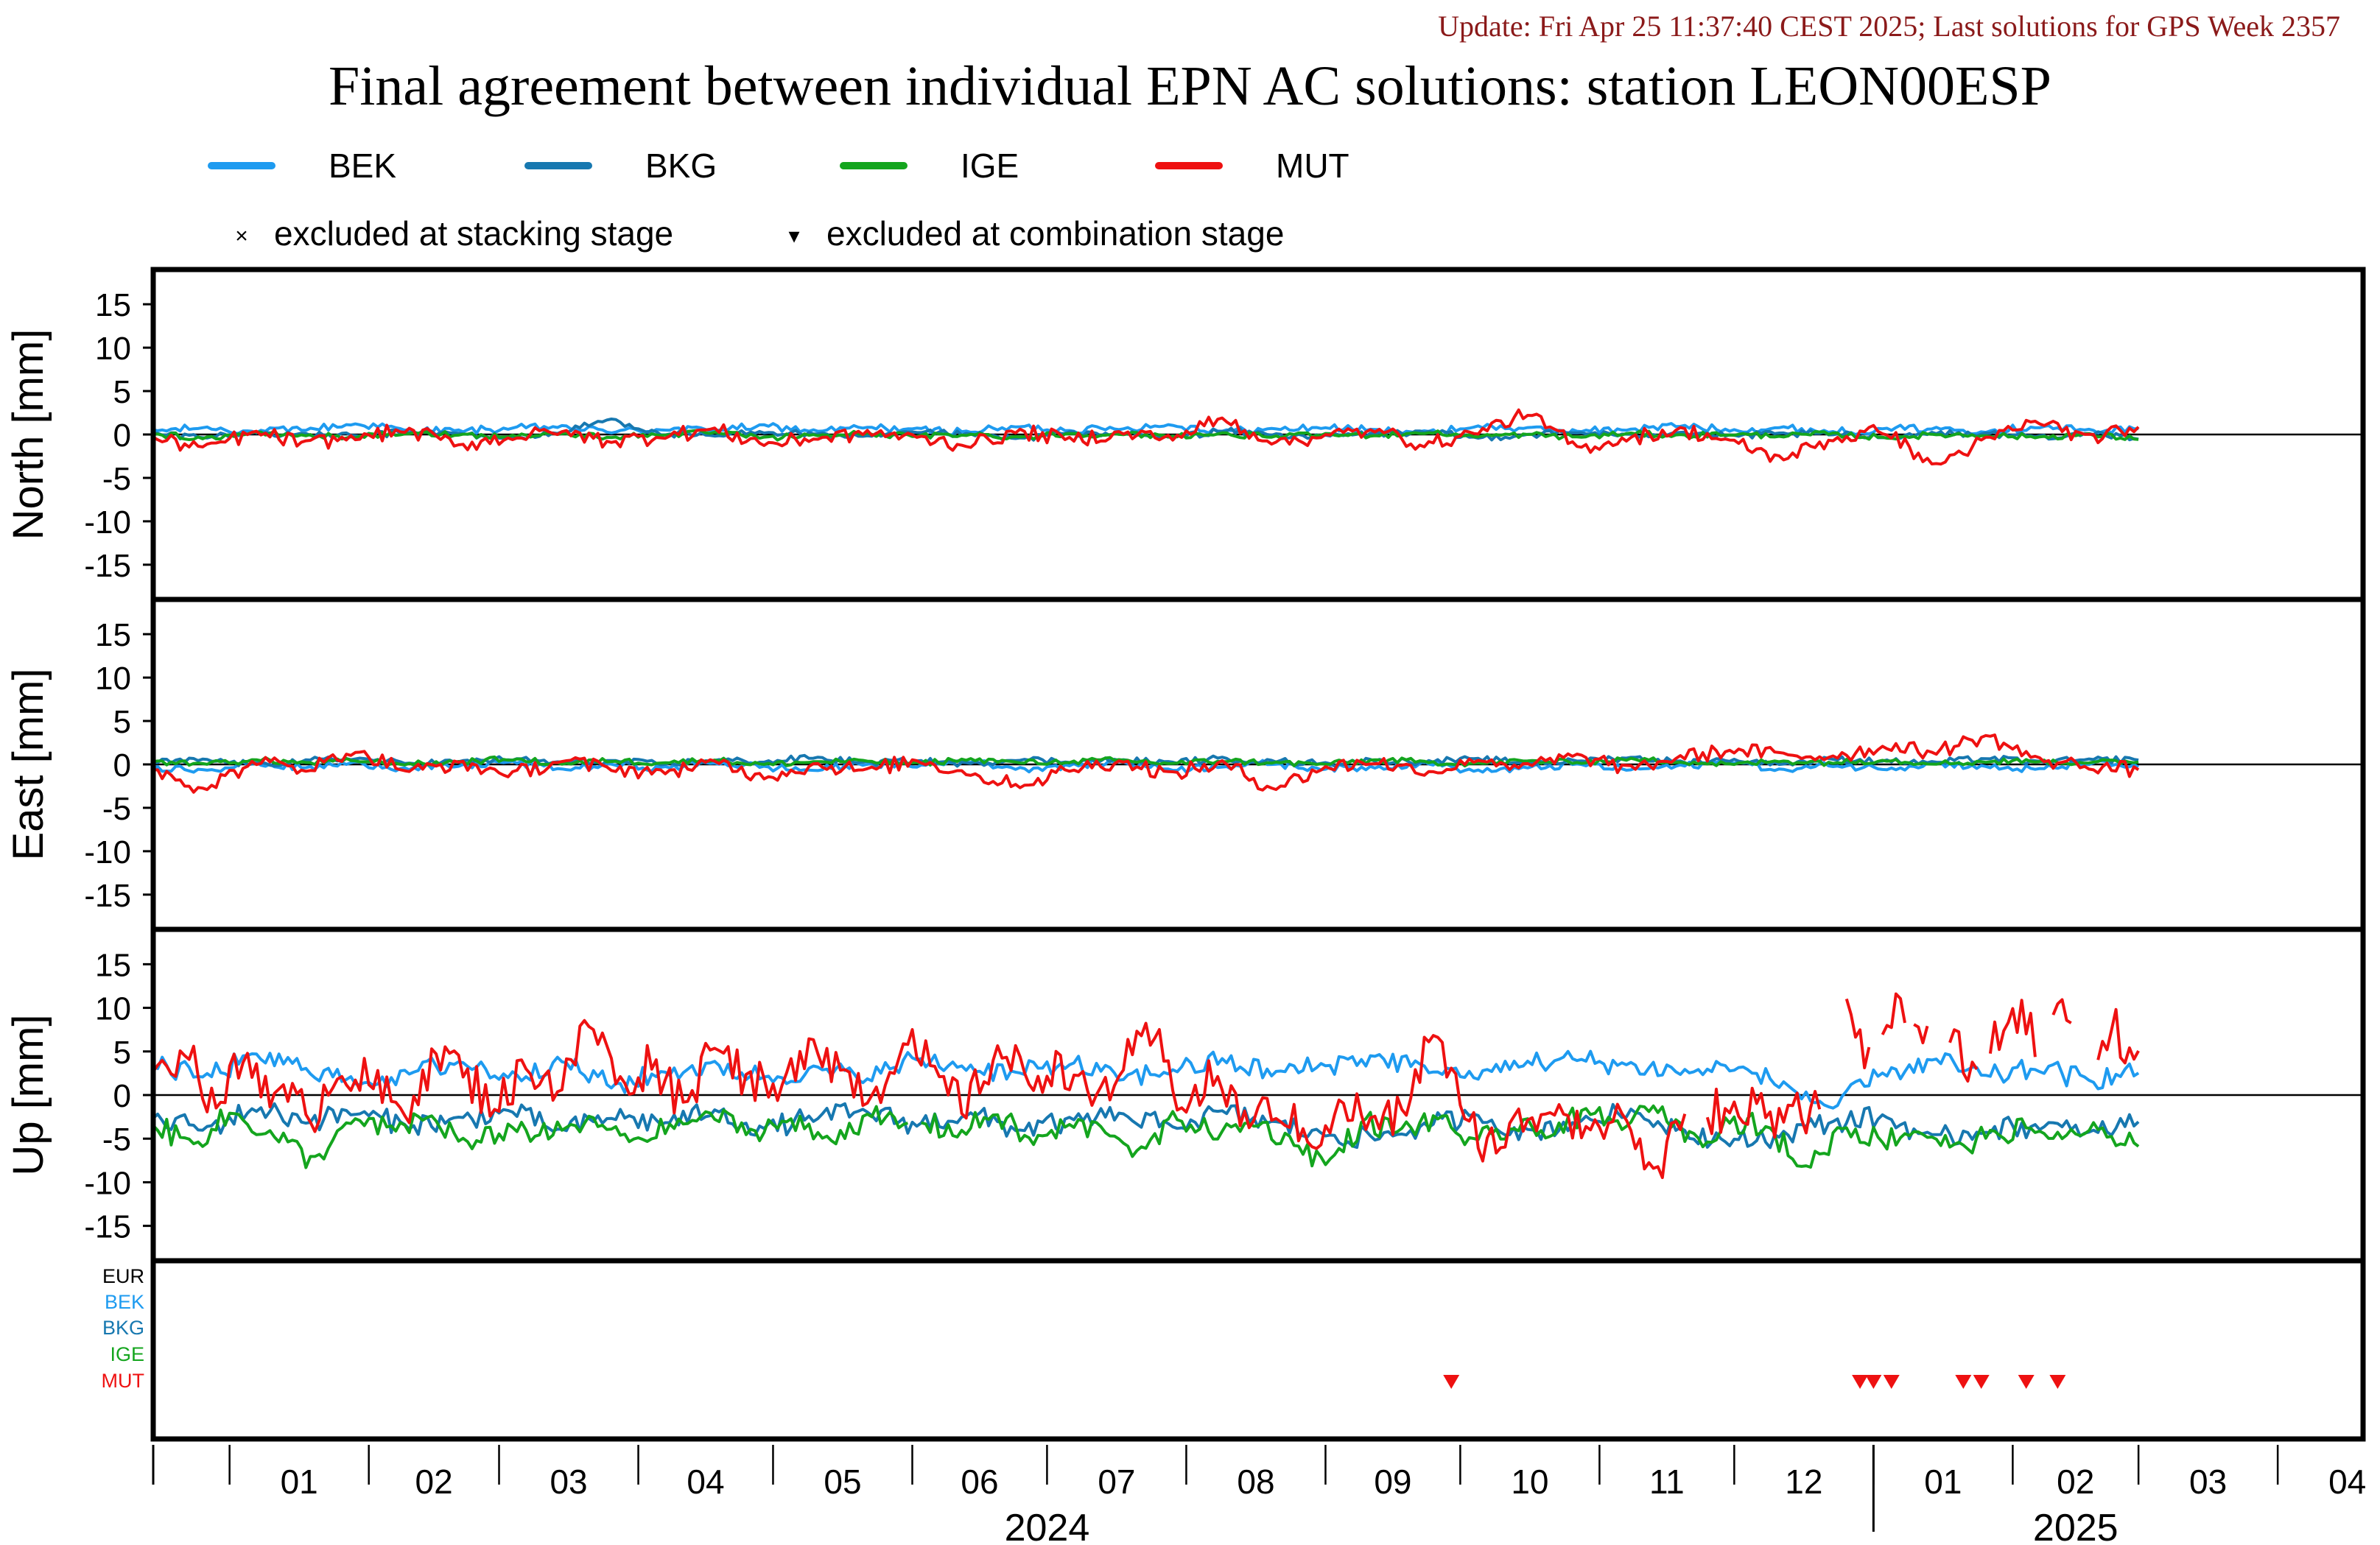 Image resolution: width=2380 pixels, height=1545 pixels. Describe the element at coordinates (558, 166) in the screenshot. I see `legend-swatch-bkg` at that location.